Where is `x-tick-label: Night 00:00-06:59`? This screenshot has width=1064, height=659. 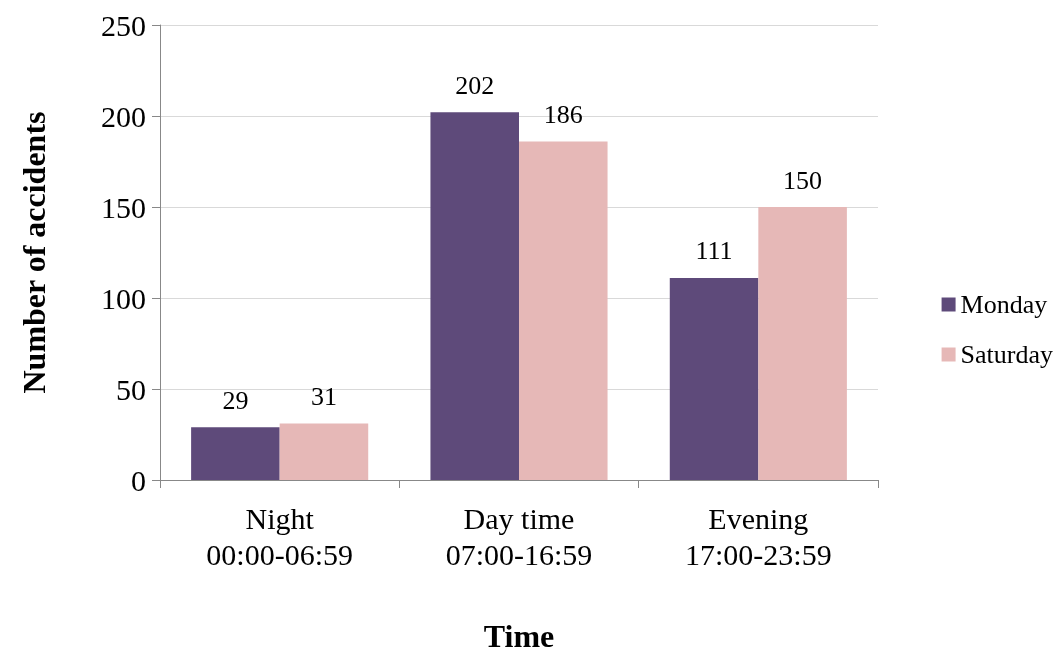
x-tick-label: Night 00:00-06:59 is located at coordinates (279, 536).